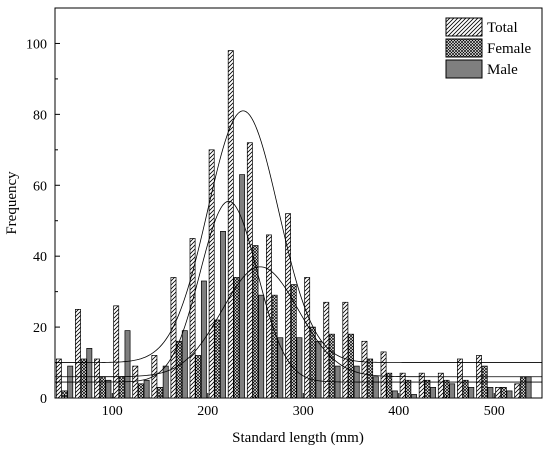 This screenshot has width=550, height=450. What do you see at coordinates (40, 328) in the screenshot?
I see `y-tick-label-20: 20` at bounding box center [40, 328].